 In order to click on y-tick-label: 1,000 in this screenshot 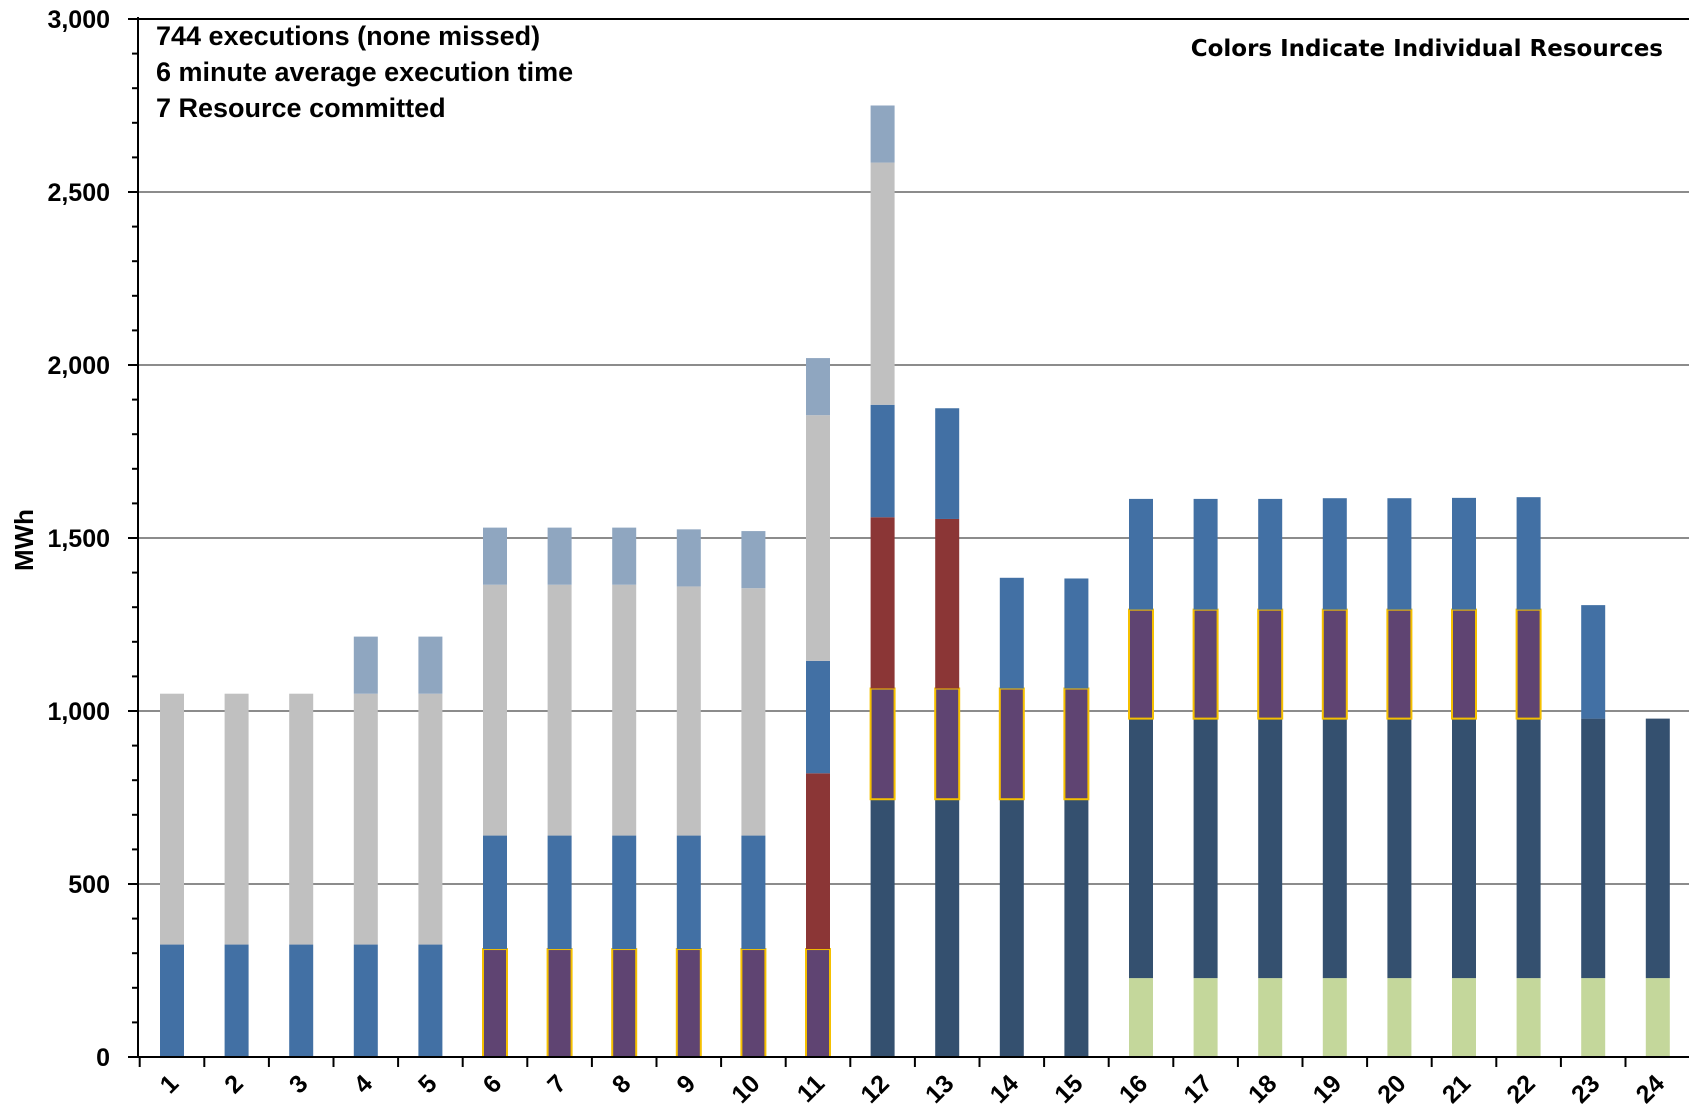, I will do `click(78, 712)`.